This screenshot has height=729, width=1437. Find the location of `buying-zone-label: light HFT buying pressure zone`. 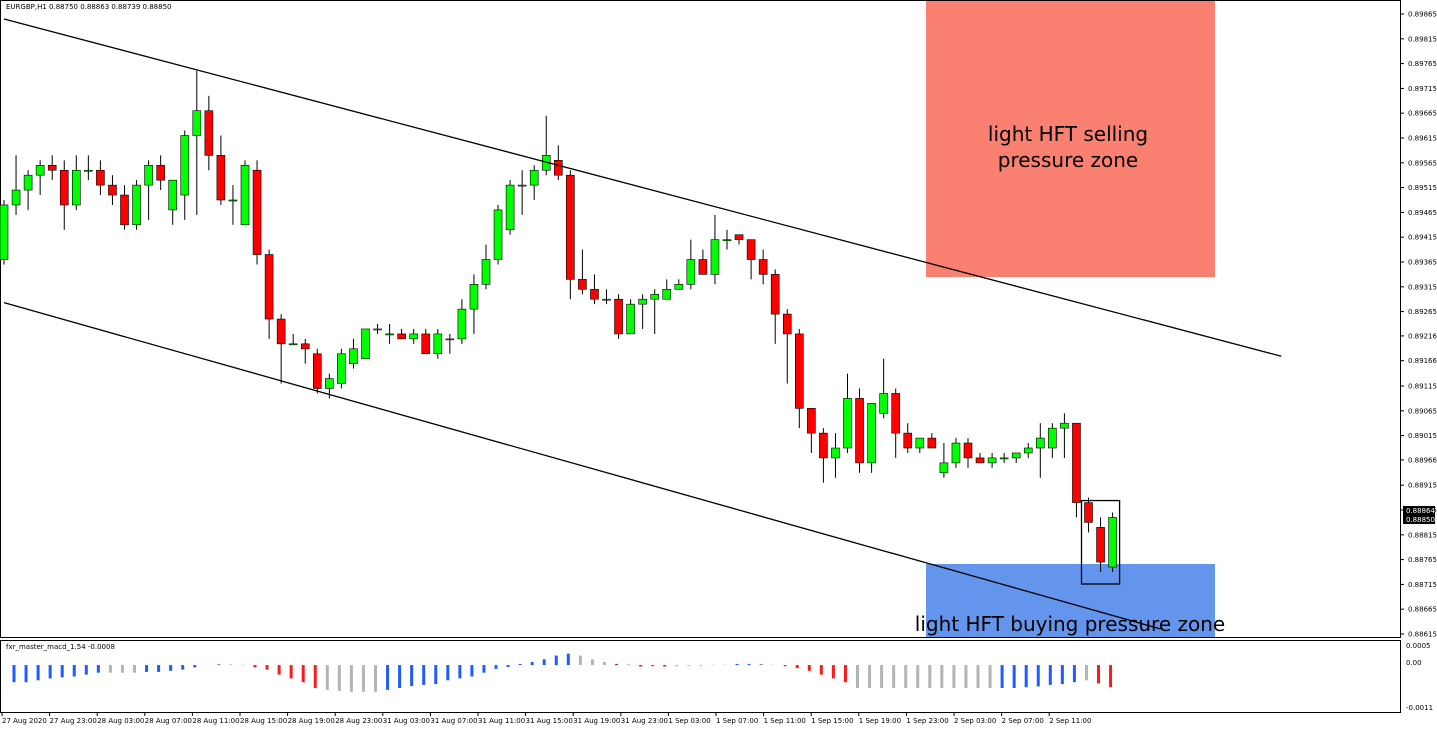

buying-zone-label: light HFT buying pressure zone is located at coordinates (1070, 624).